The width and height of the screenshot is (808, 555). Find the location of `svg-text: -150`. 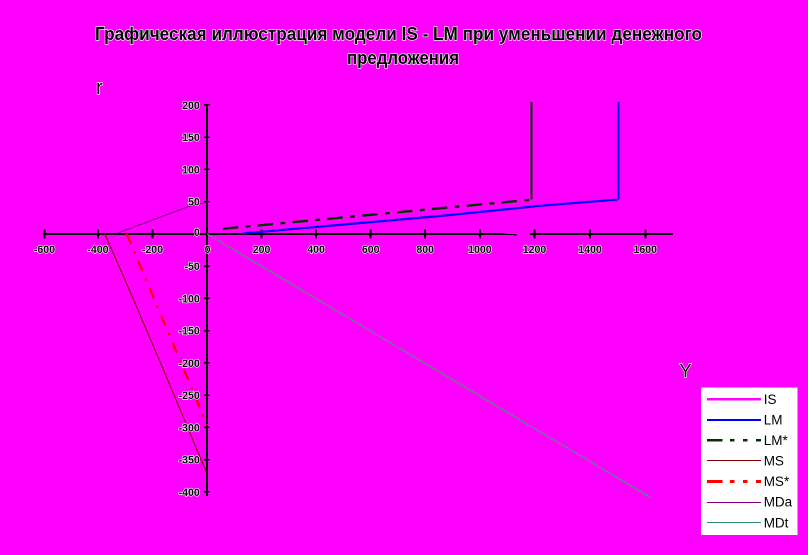

svg-text: -150 is located at coordinates (189, 332).